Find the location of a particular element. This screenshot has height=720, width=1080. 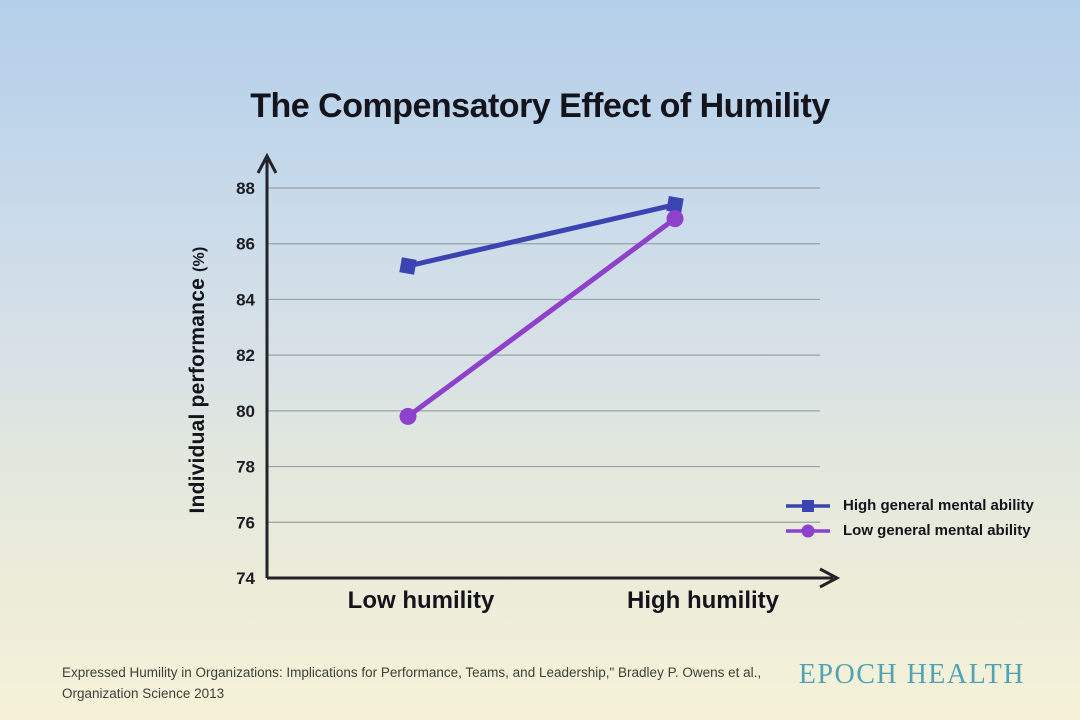

legend-item-high-gma: High general mental ability is located at coordinates (910, 505).